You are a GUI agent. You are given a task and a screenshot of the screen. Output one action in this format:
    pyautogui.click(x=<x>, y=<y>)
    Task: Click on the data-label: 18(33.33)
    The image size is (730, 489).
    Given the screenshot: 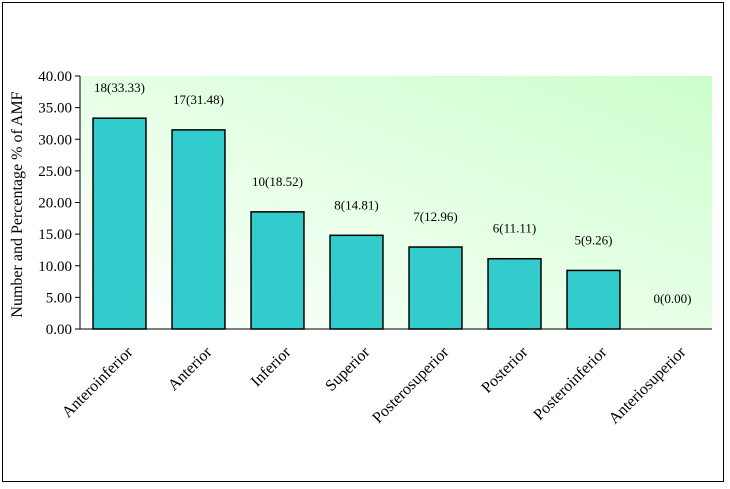 What is the action you would take?
    pyautogui.click(x=119, y=87)
    